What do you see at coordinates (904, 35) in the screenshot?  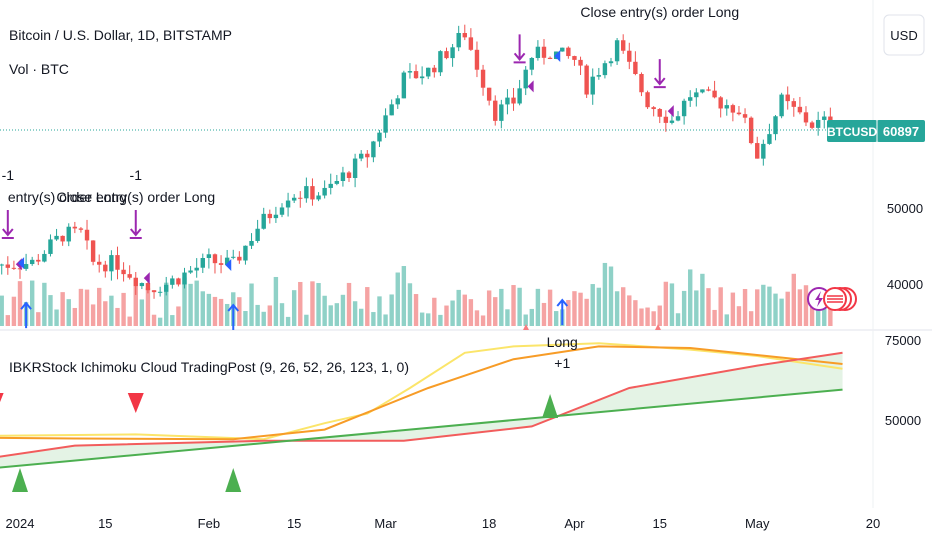 I see `currency-button: USD` at bounding box center [904, 35].